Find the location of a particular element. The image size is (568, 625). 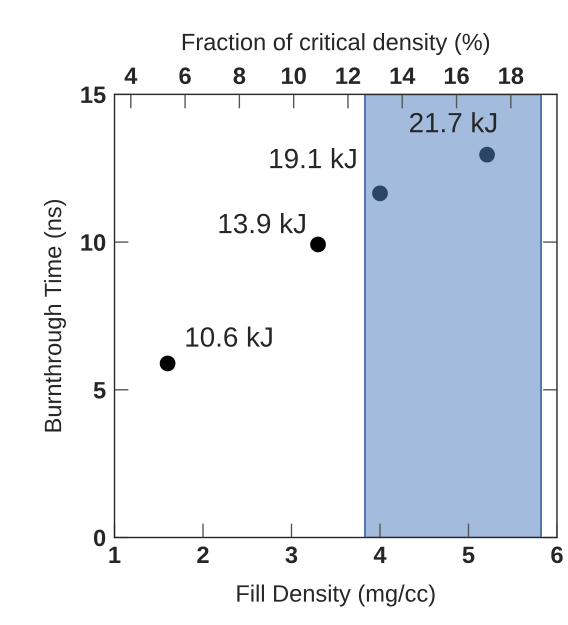

x2-tick-label: 16 is located at coordinates (456, 75).